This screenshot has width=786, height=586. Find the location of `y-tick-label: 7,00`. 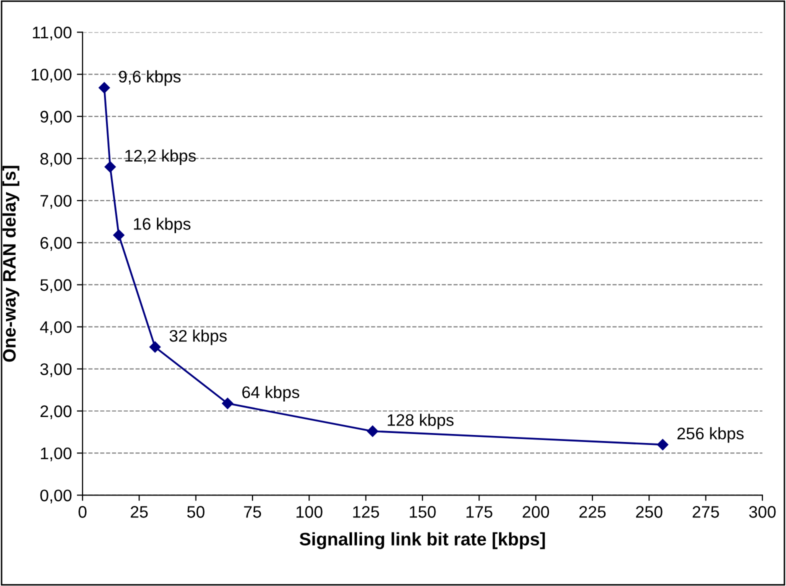

y-tick-label: 7,00 is located at coordinates (56, 201).